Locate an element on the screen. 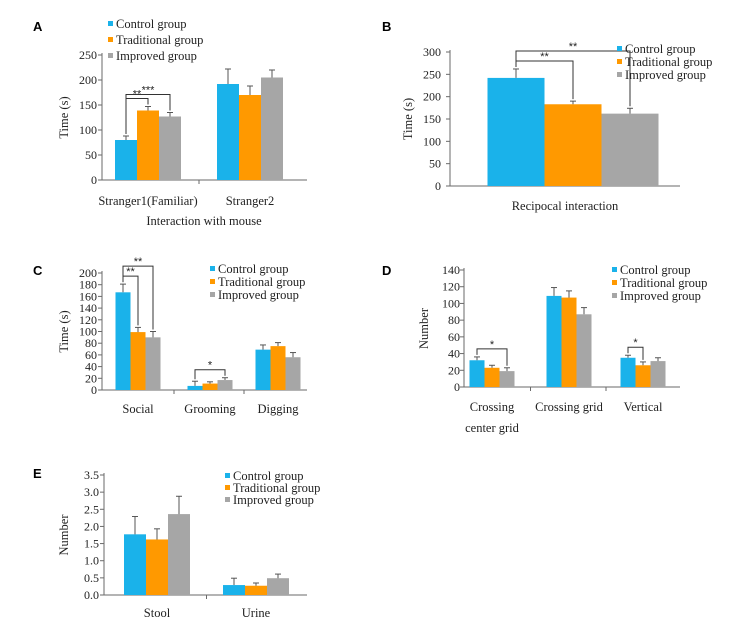 Image resolution: width=737 pixels, height=626 pixels. y-tick-label: 1.0 is located at coordinates (91, 561).